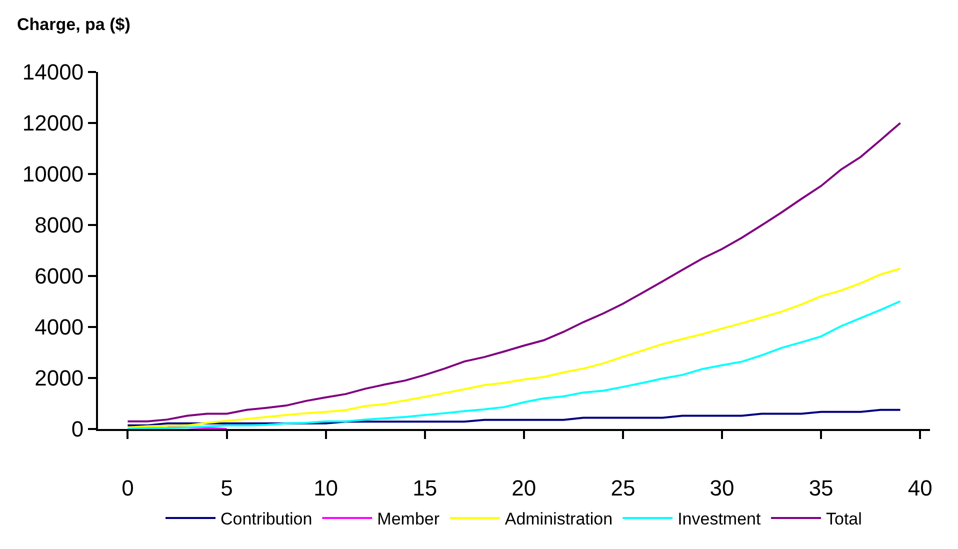 The width and height of the screenshot is (958, 549). I want to click on y-axis-title: Charge, pa ($), so click(73, 24).